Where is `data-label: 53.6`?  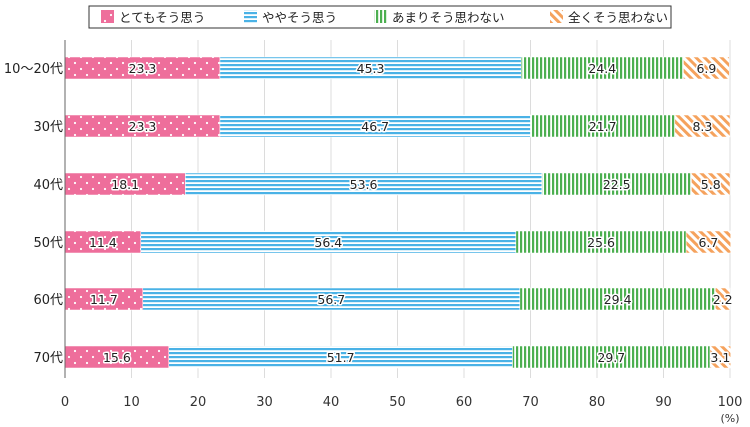 data-label: 53.6 is located at coordinates (364, 184).